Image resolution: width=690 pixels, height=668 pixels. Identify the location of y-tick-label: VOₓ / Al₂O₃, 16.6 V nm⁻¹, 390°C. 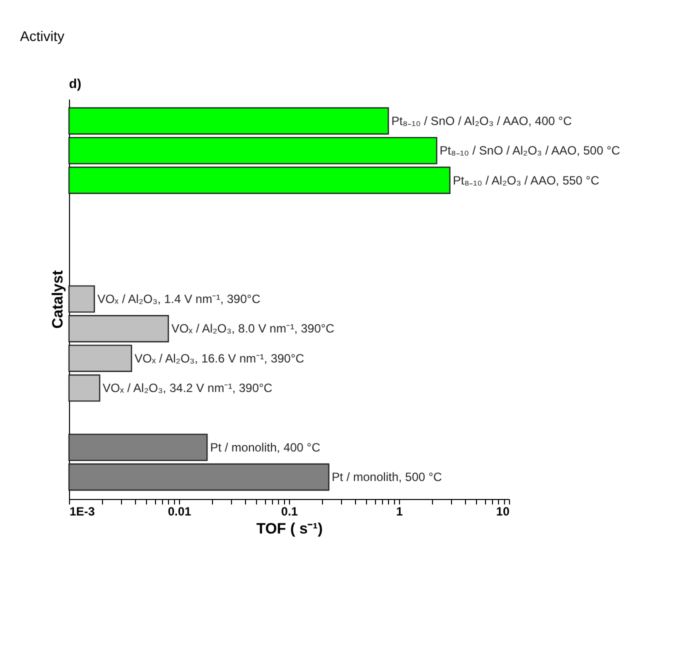
(219, 358).